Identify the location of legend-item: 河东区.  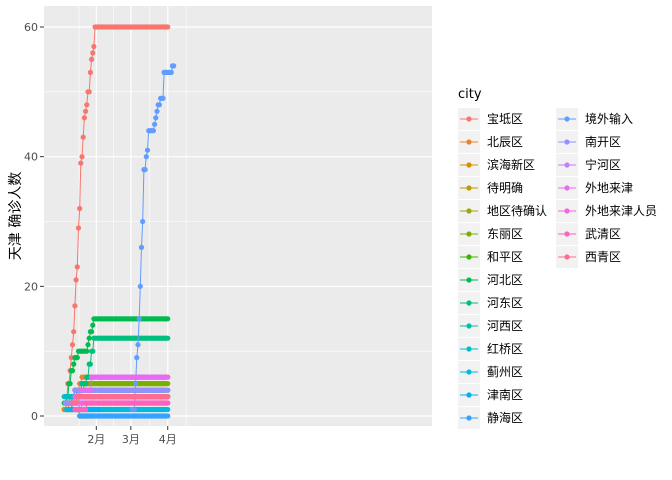
(490, 303).